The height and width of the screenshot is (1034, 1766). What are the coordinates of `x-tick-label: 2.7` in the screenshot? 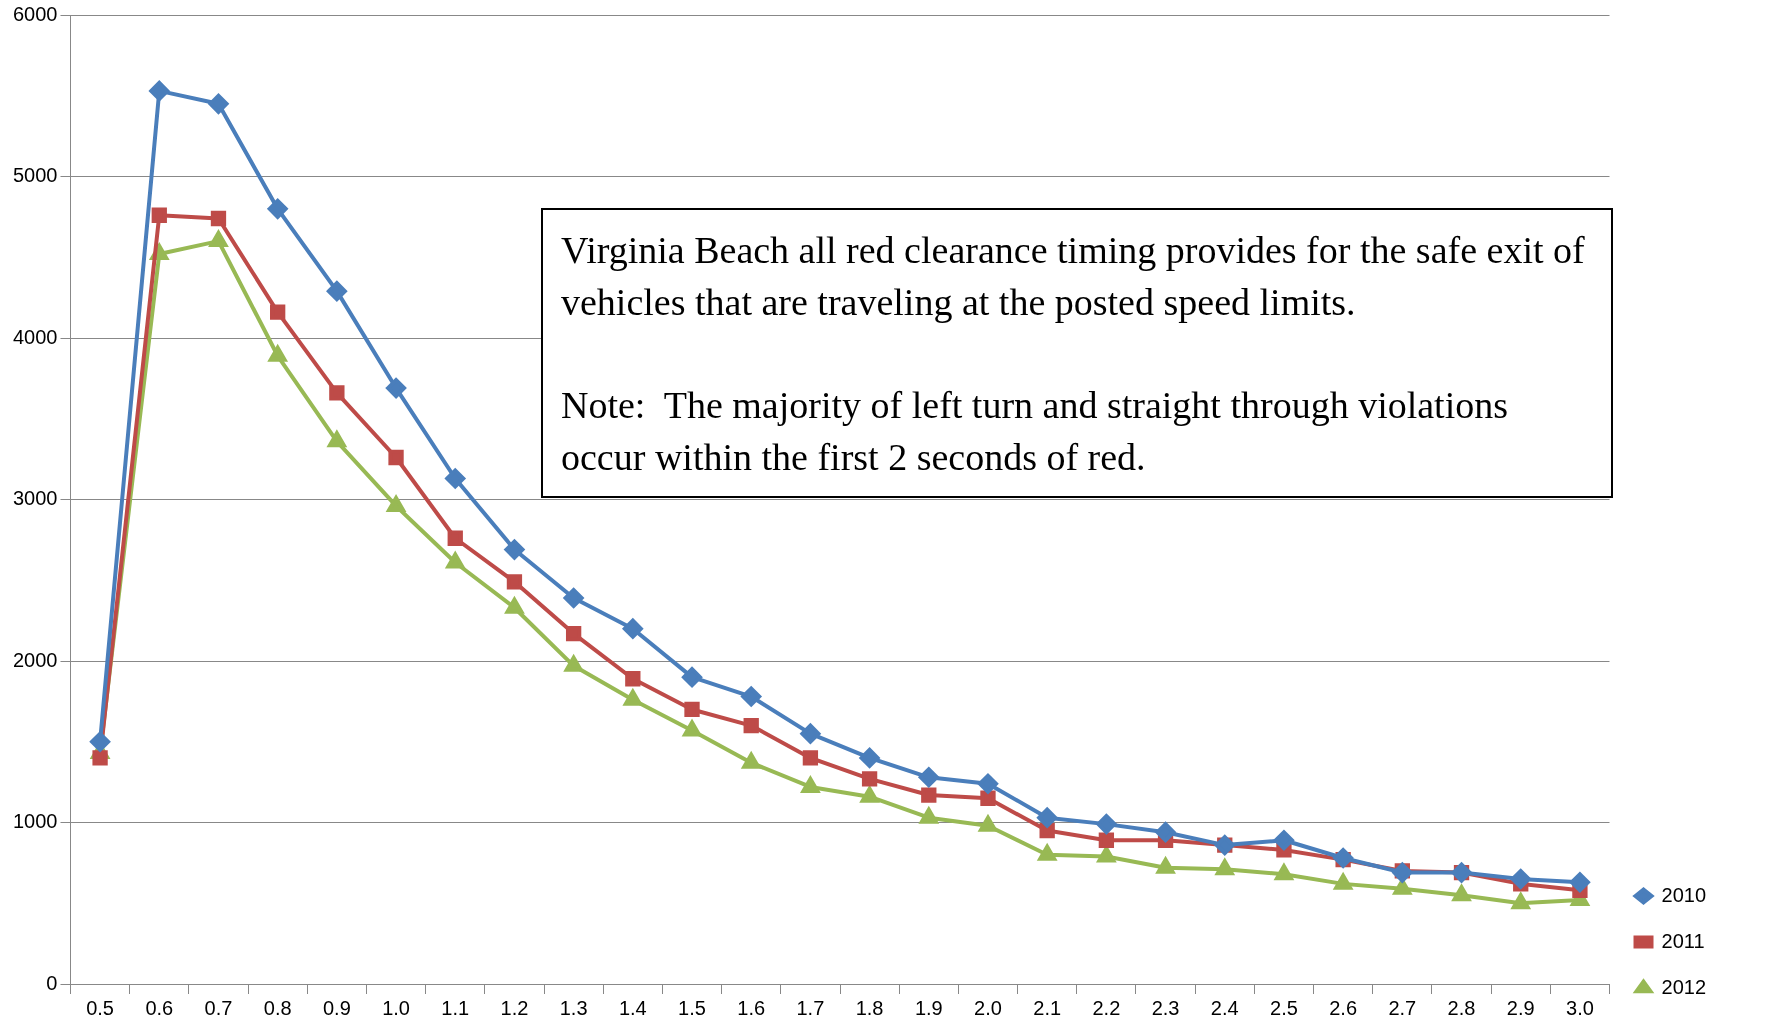 It's located at (1402, 1007).